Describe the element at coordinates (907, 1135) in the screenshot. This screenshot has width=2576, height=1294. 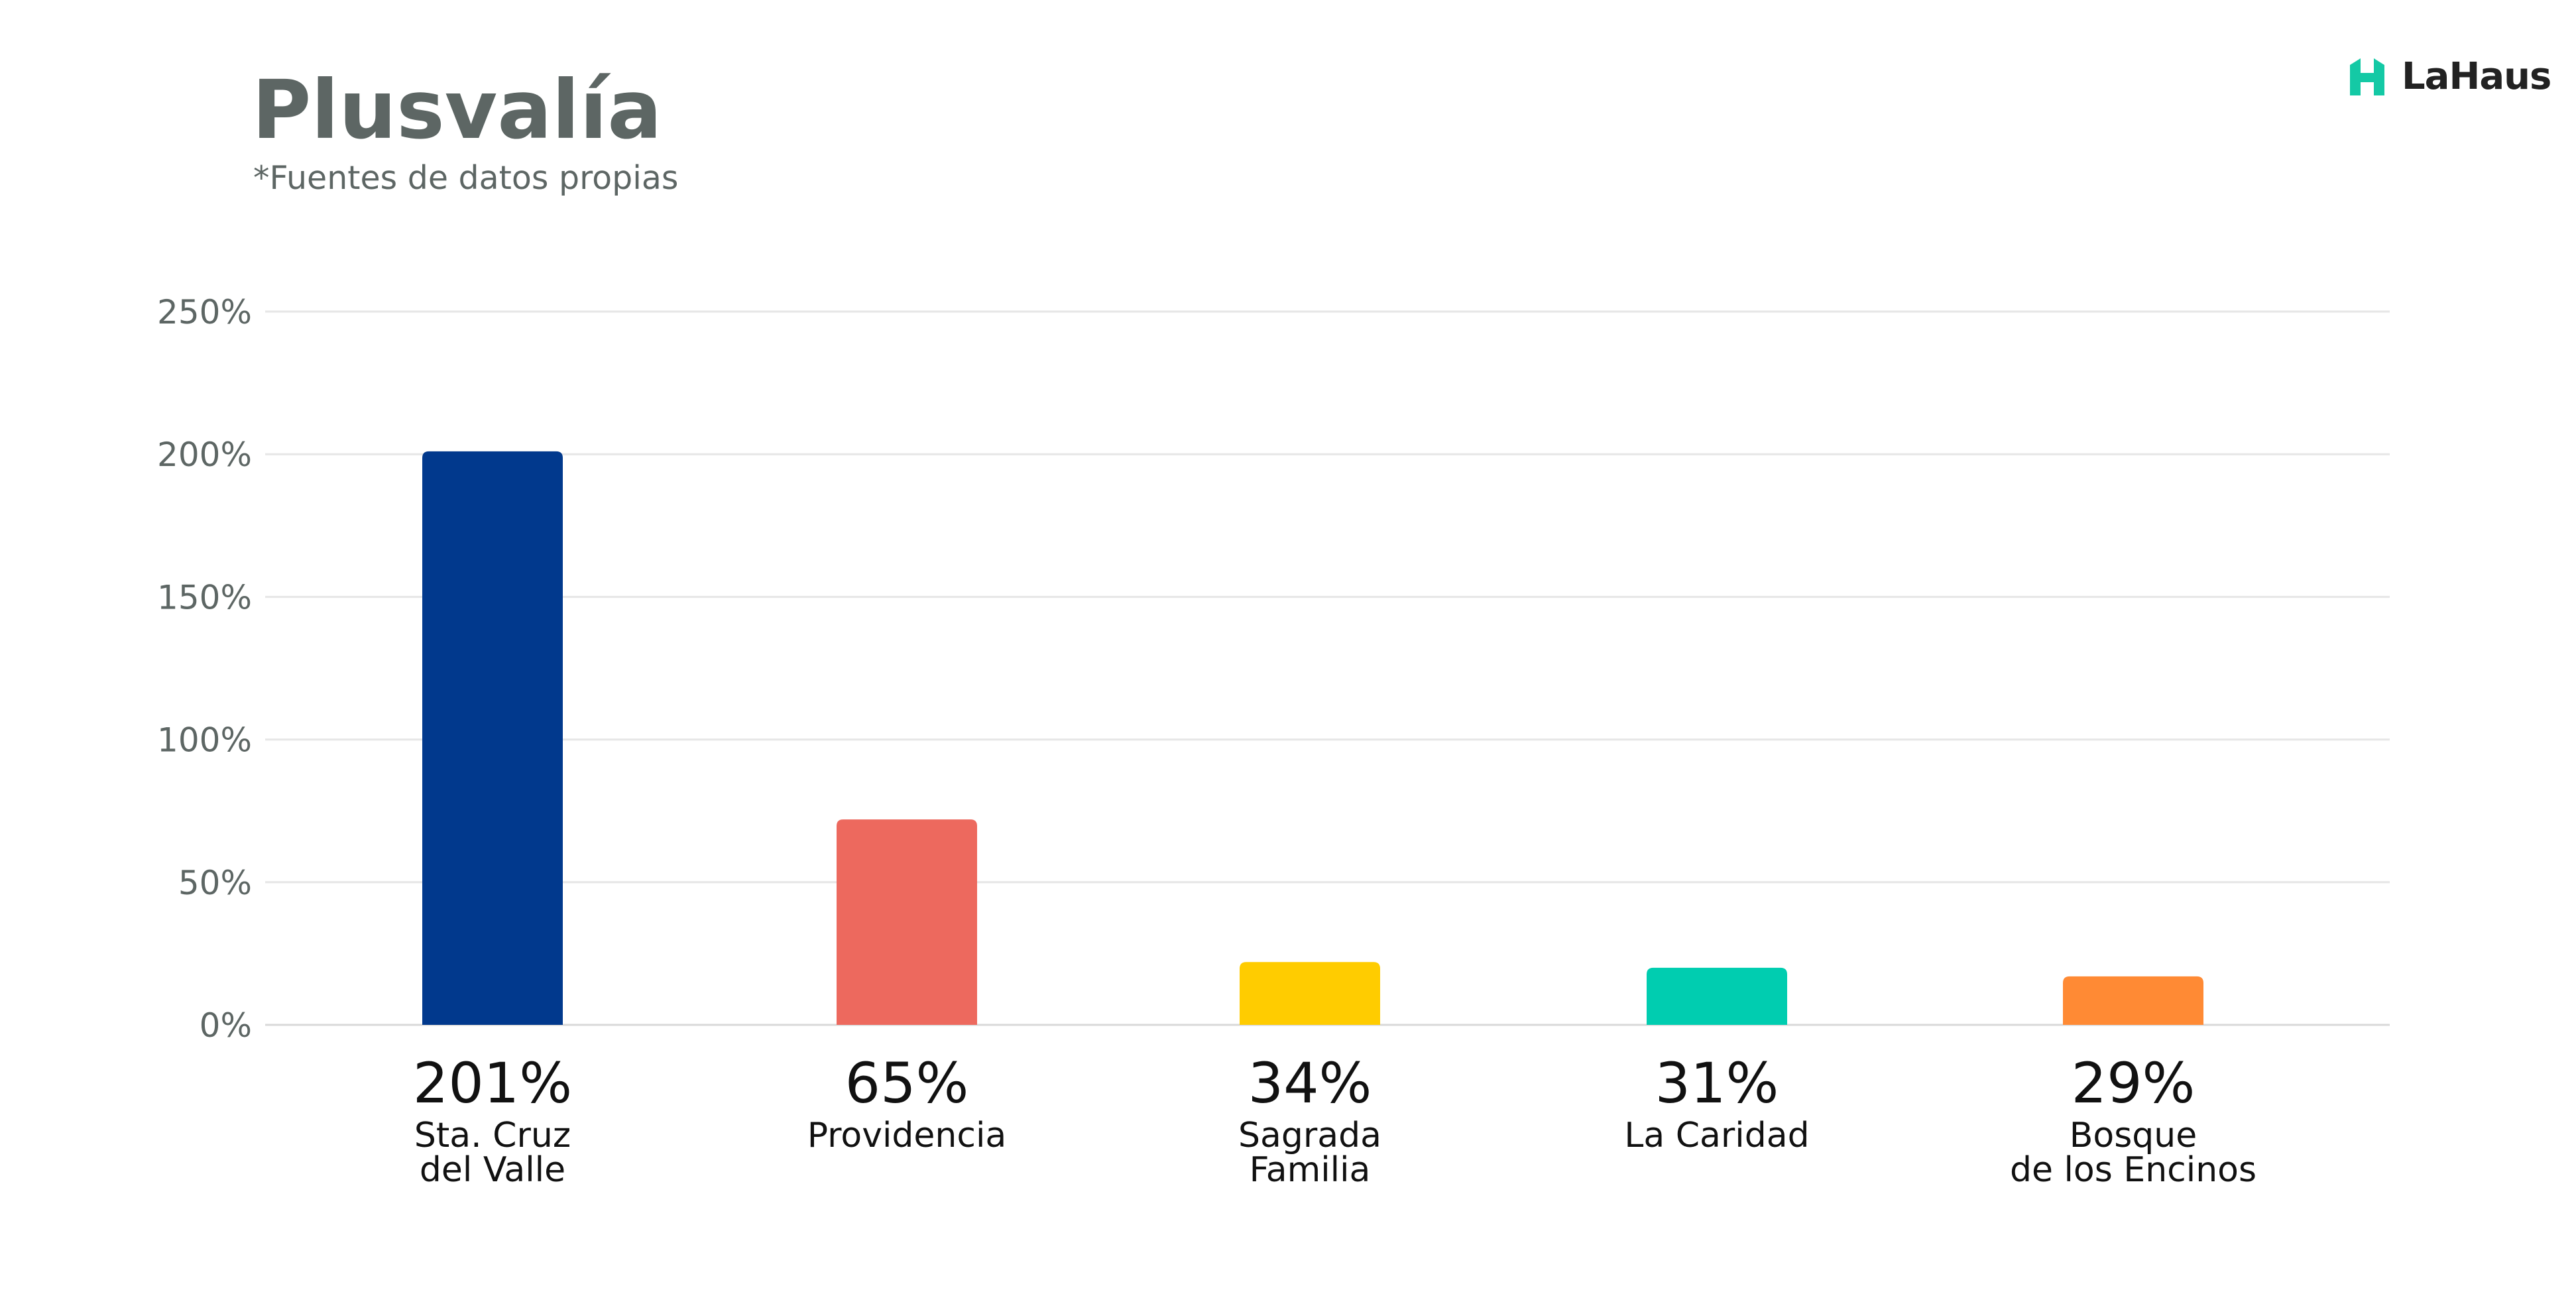
I see `x-tick-label: Providencia` at that location.